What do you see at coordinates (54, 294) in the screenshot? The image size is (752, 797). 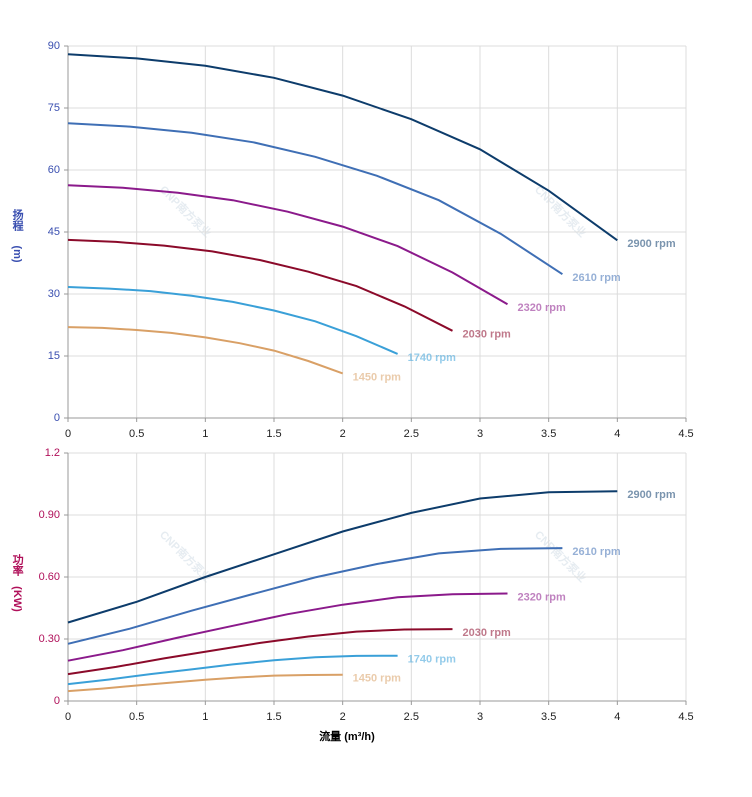 I see `y-tick-label: 30` at bounding box center [54, 294].